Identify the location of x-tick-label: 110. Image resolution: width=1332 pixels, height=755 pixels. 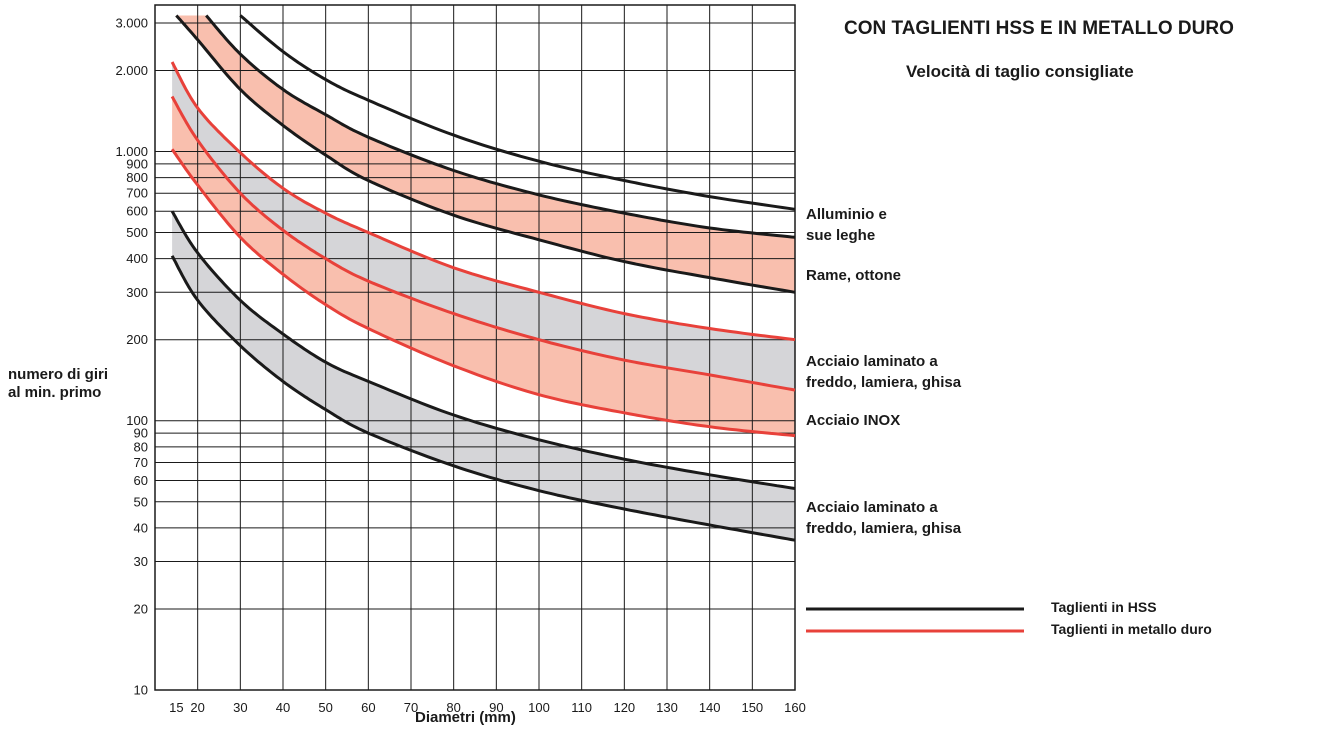
(581, 707).